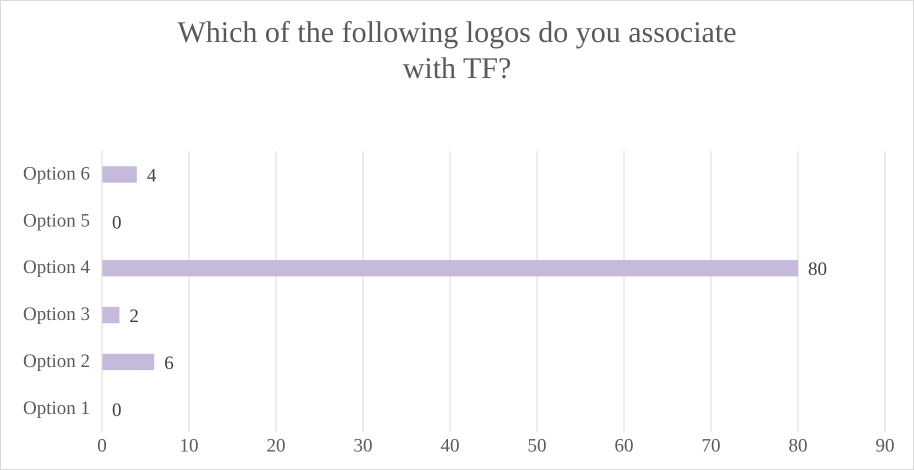 The width and height of the screenshot is (914, 470). I want to click on x-tick-label: 20, so click(276, 446).